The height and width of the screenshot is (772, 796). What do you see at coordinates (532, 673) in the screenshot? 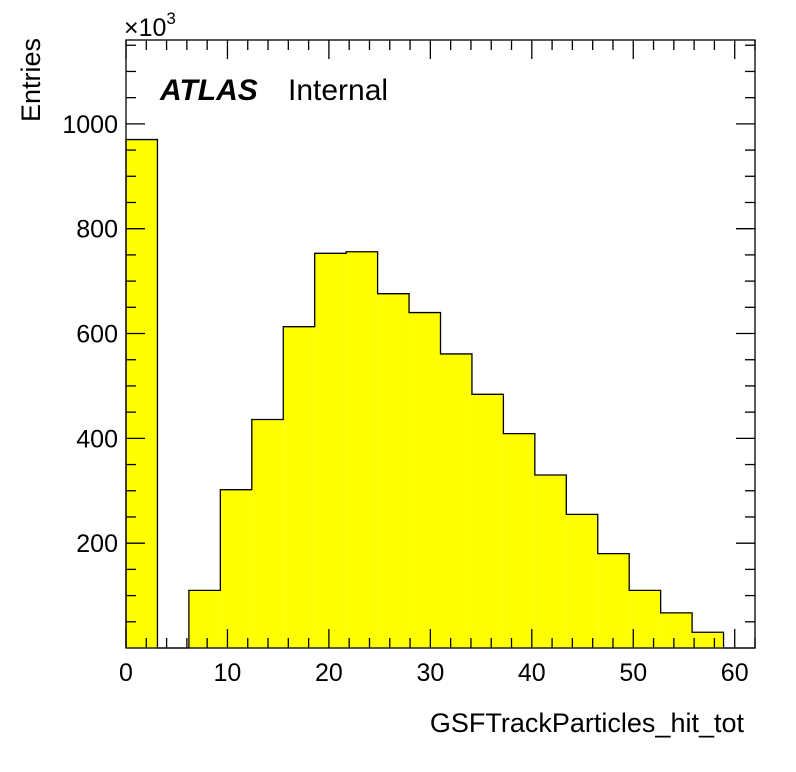
I see `x-tick-label: 40` at bounding box center [532, 673].